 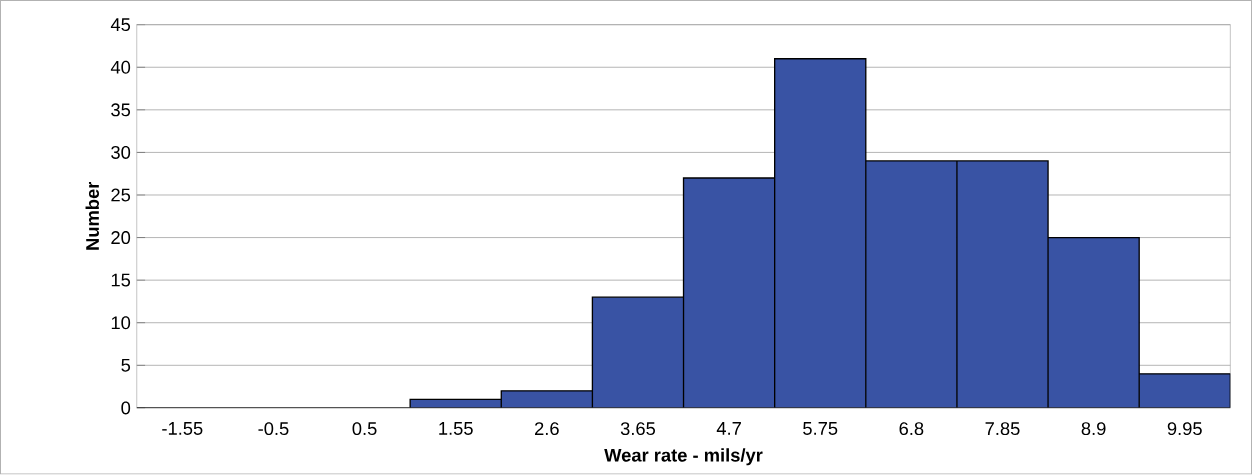 What do you see at coordinates (456, 429) in the screenshot?
I see `x-tick-label: 1.55` at bounding box center [456, 429].